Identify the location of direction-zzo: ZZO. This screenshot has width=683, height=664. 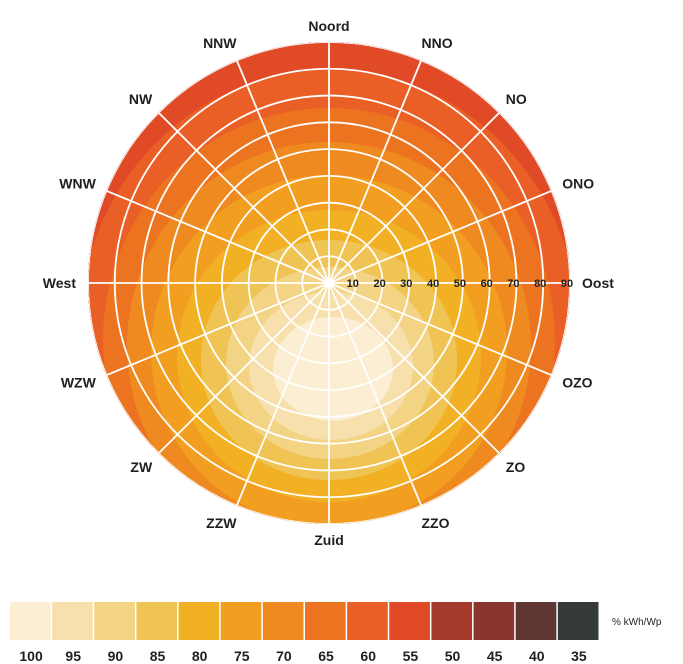
(436, 523).